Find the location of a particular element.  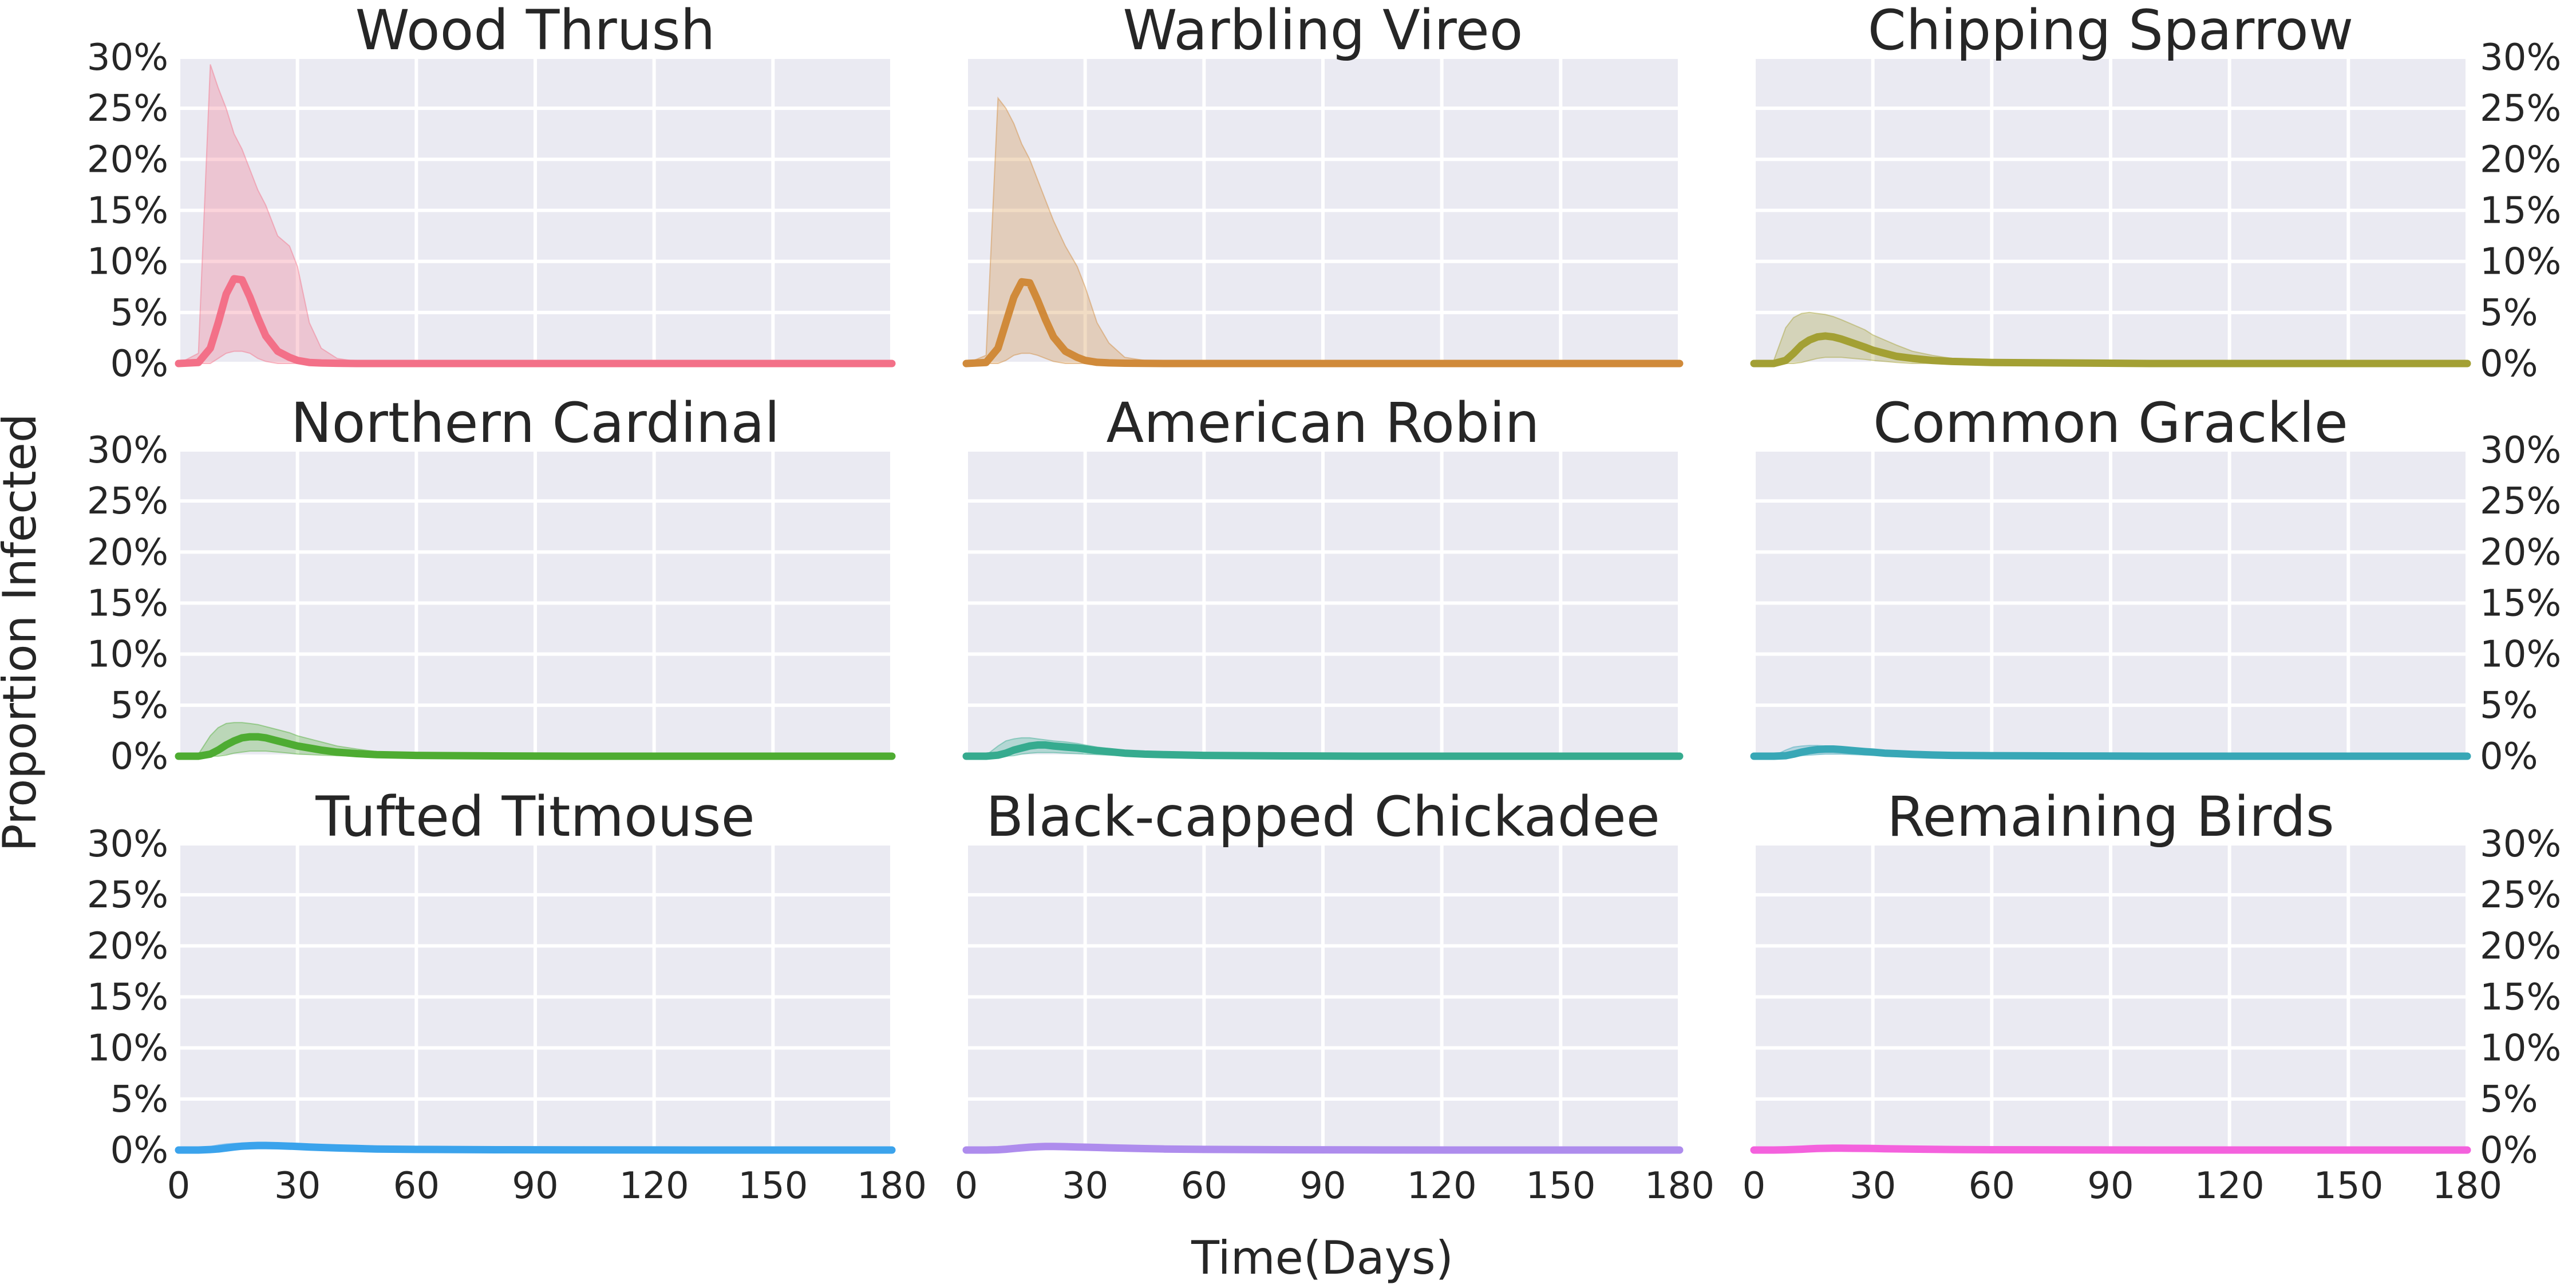

panel-title: Common Grackle is located at coordinates (2110, 423).